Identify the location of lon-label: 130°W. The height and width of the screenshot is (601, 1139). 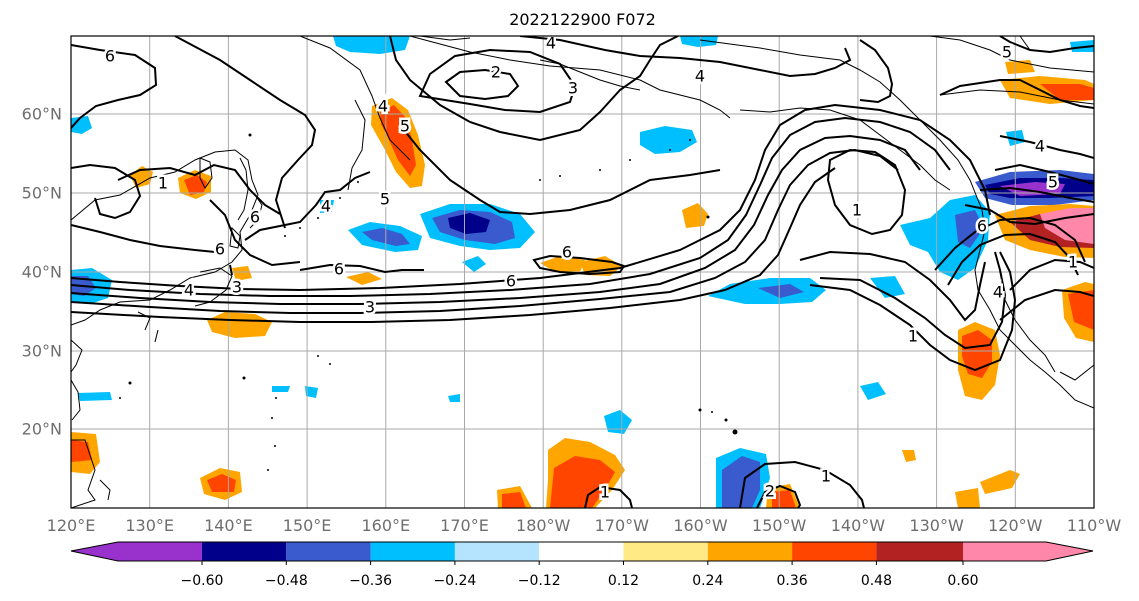
(936, 525).